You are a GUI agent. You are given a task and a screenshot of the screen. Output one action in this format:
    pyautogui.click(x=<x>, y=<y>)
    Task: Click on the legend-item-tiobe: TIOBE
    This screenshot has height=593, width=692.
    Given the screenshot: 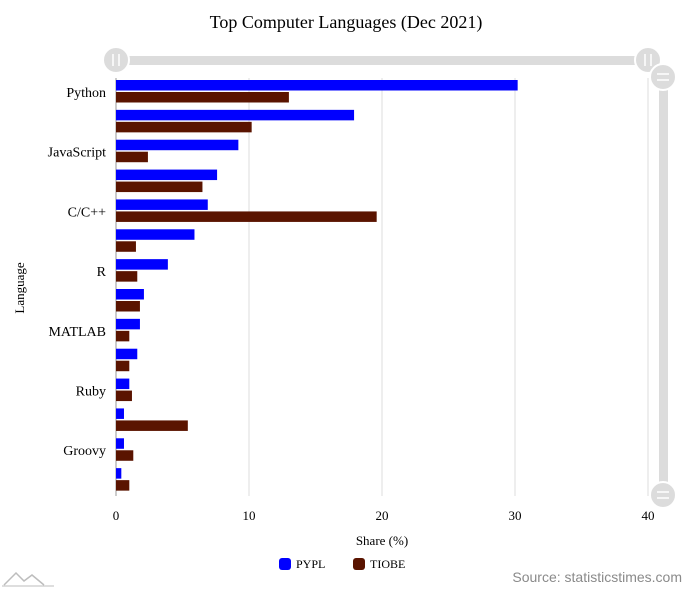 What is the action you would take?
    pyautogui.click(x=379, y=564)
    